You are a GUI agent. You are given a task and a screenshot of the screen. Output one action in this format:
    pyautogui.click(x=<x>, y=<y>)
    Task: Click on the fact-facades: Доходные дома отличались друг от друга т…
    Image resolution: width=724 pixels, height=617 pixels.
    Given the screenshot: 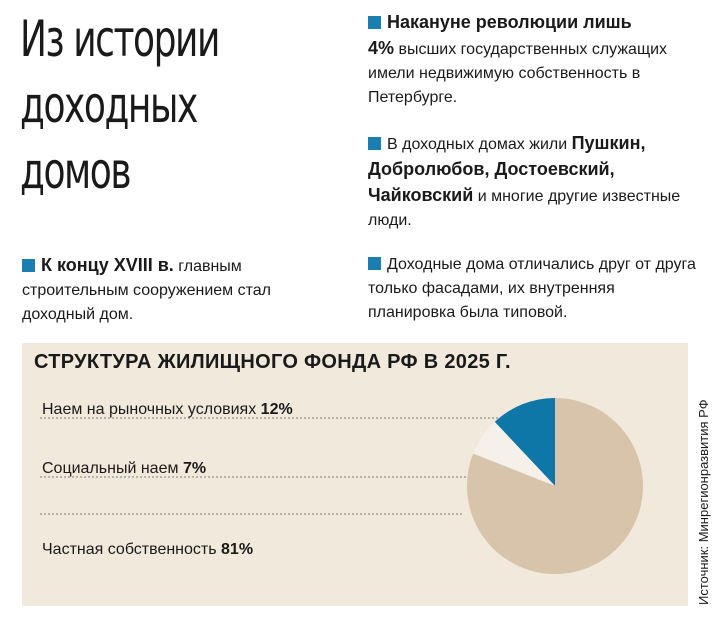 What is the action you would take?
    pyautogui.click(x=533, y=289)
    